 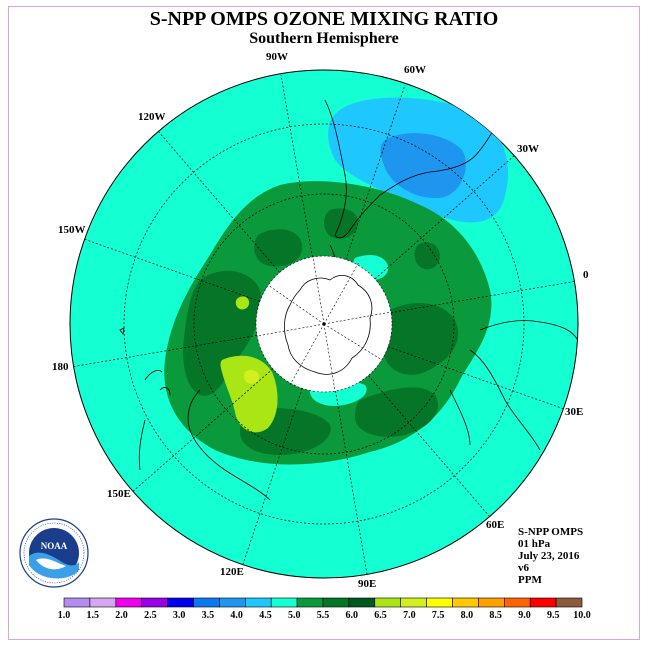 What do you see at coordinates (438, 615) in the screenshot?
I see `colorbar-tick-label: 7.5` at bounding box center [438, 615].